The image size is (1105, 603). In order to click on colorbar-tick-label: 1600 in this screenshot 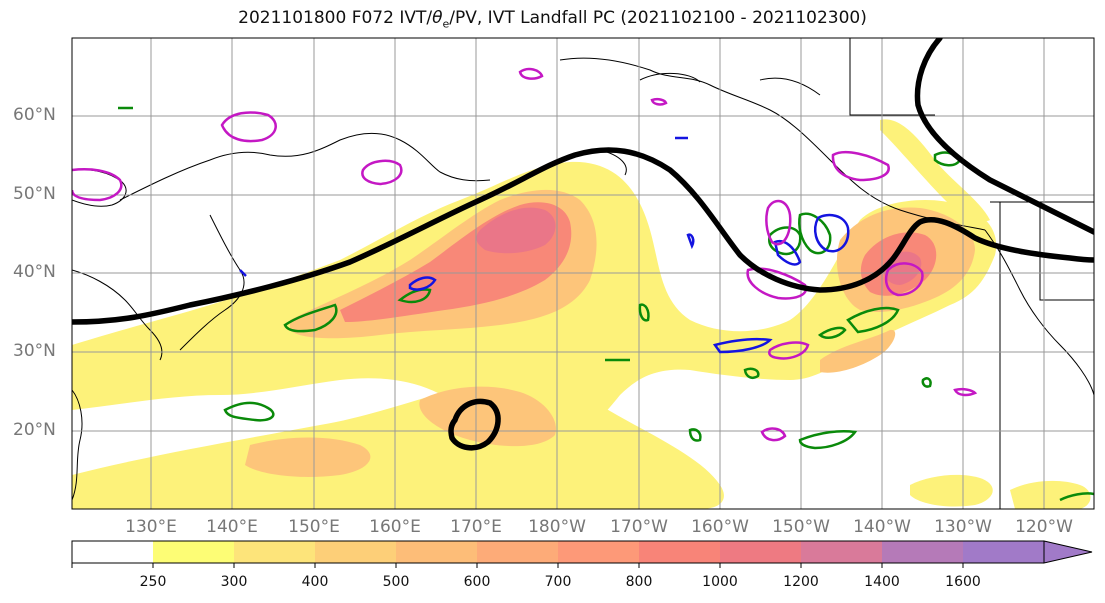, I will do `click(963, 582)`.